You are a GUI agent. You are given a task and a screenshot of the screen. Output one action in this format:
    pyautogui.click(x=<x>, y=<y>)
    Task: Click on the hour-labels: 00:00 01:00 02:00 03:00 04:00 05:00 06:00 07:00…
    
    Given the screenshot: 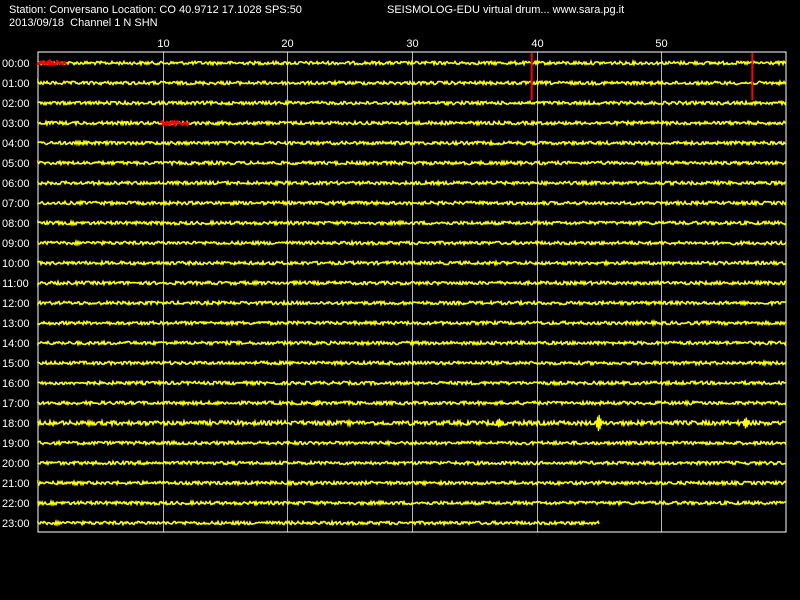 What is the action you would take?
    pyautogui.click(x=16, y=294)
    